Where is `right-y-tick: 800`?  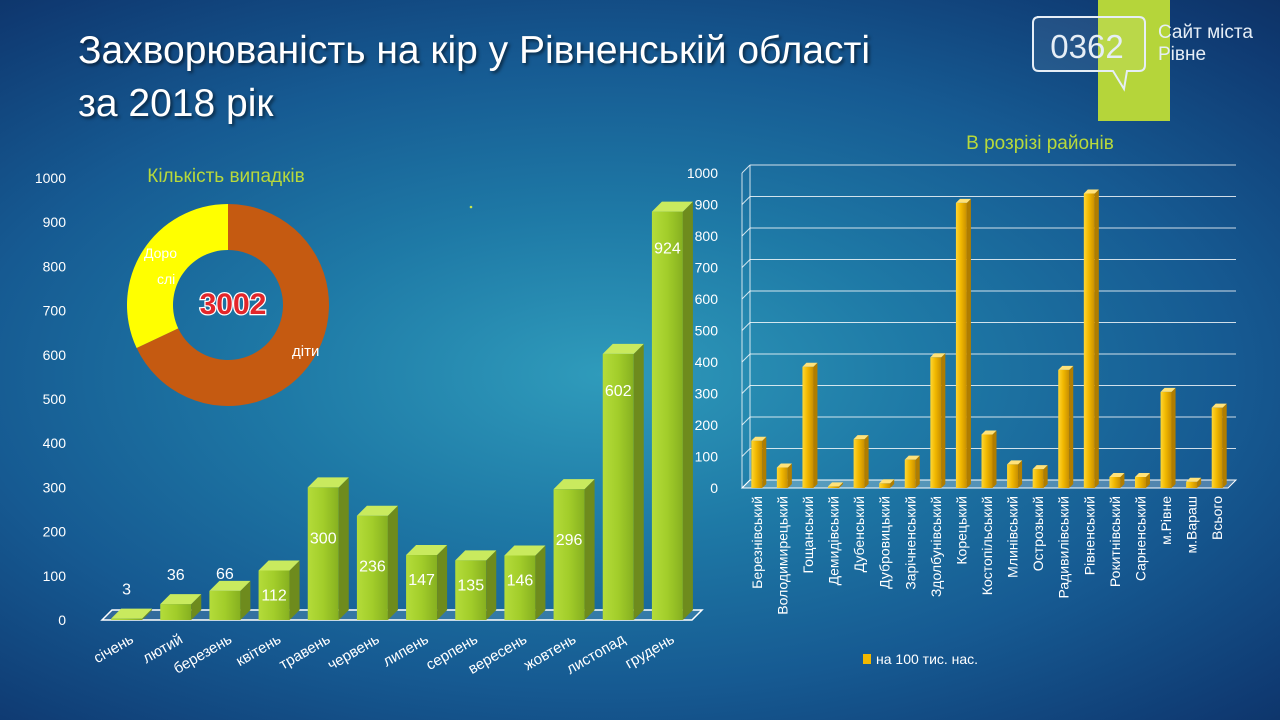
right-y-tick: 800 is located at coordinates (707, 236).